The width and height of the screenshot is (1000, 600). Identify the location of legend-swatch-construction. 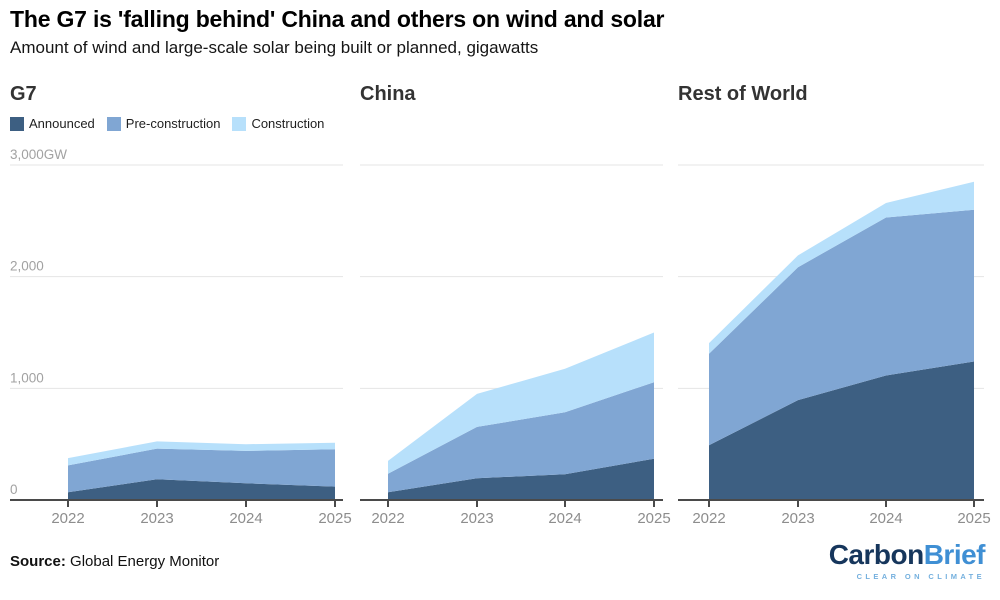
(239, 123).